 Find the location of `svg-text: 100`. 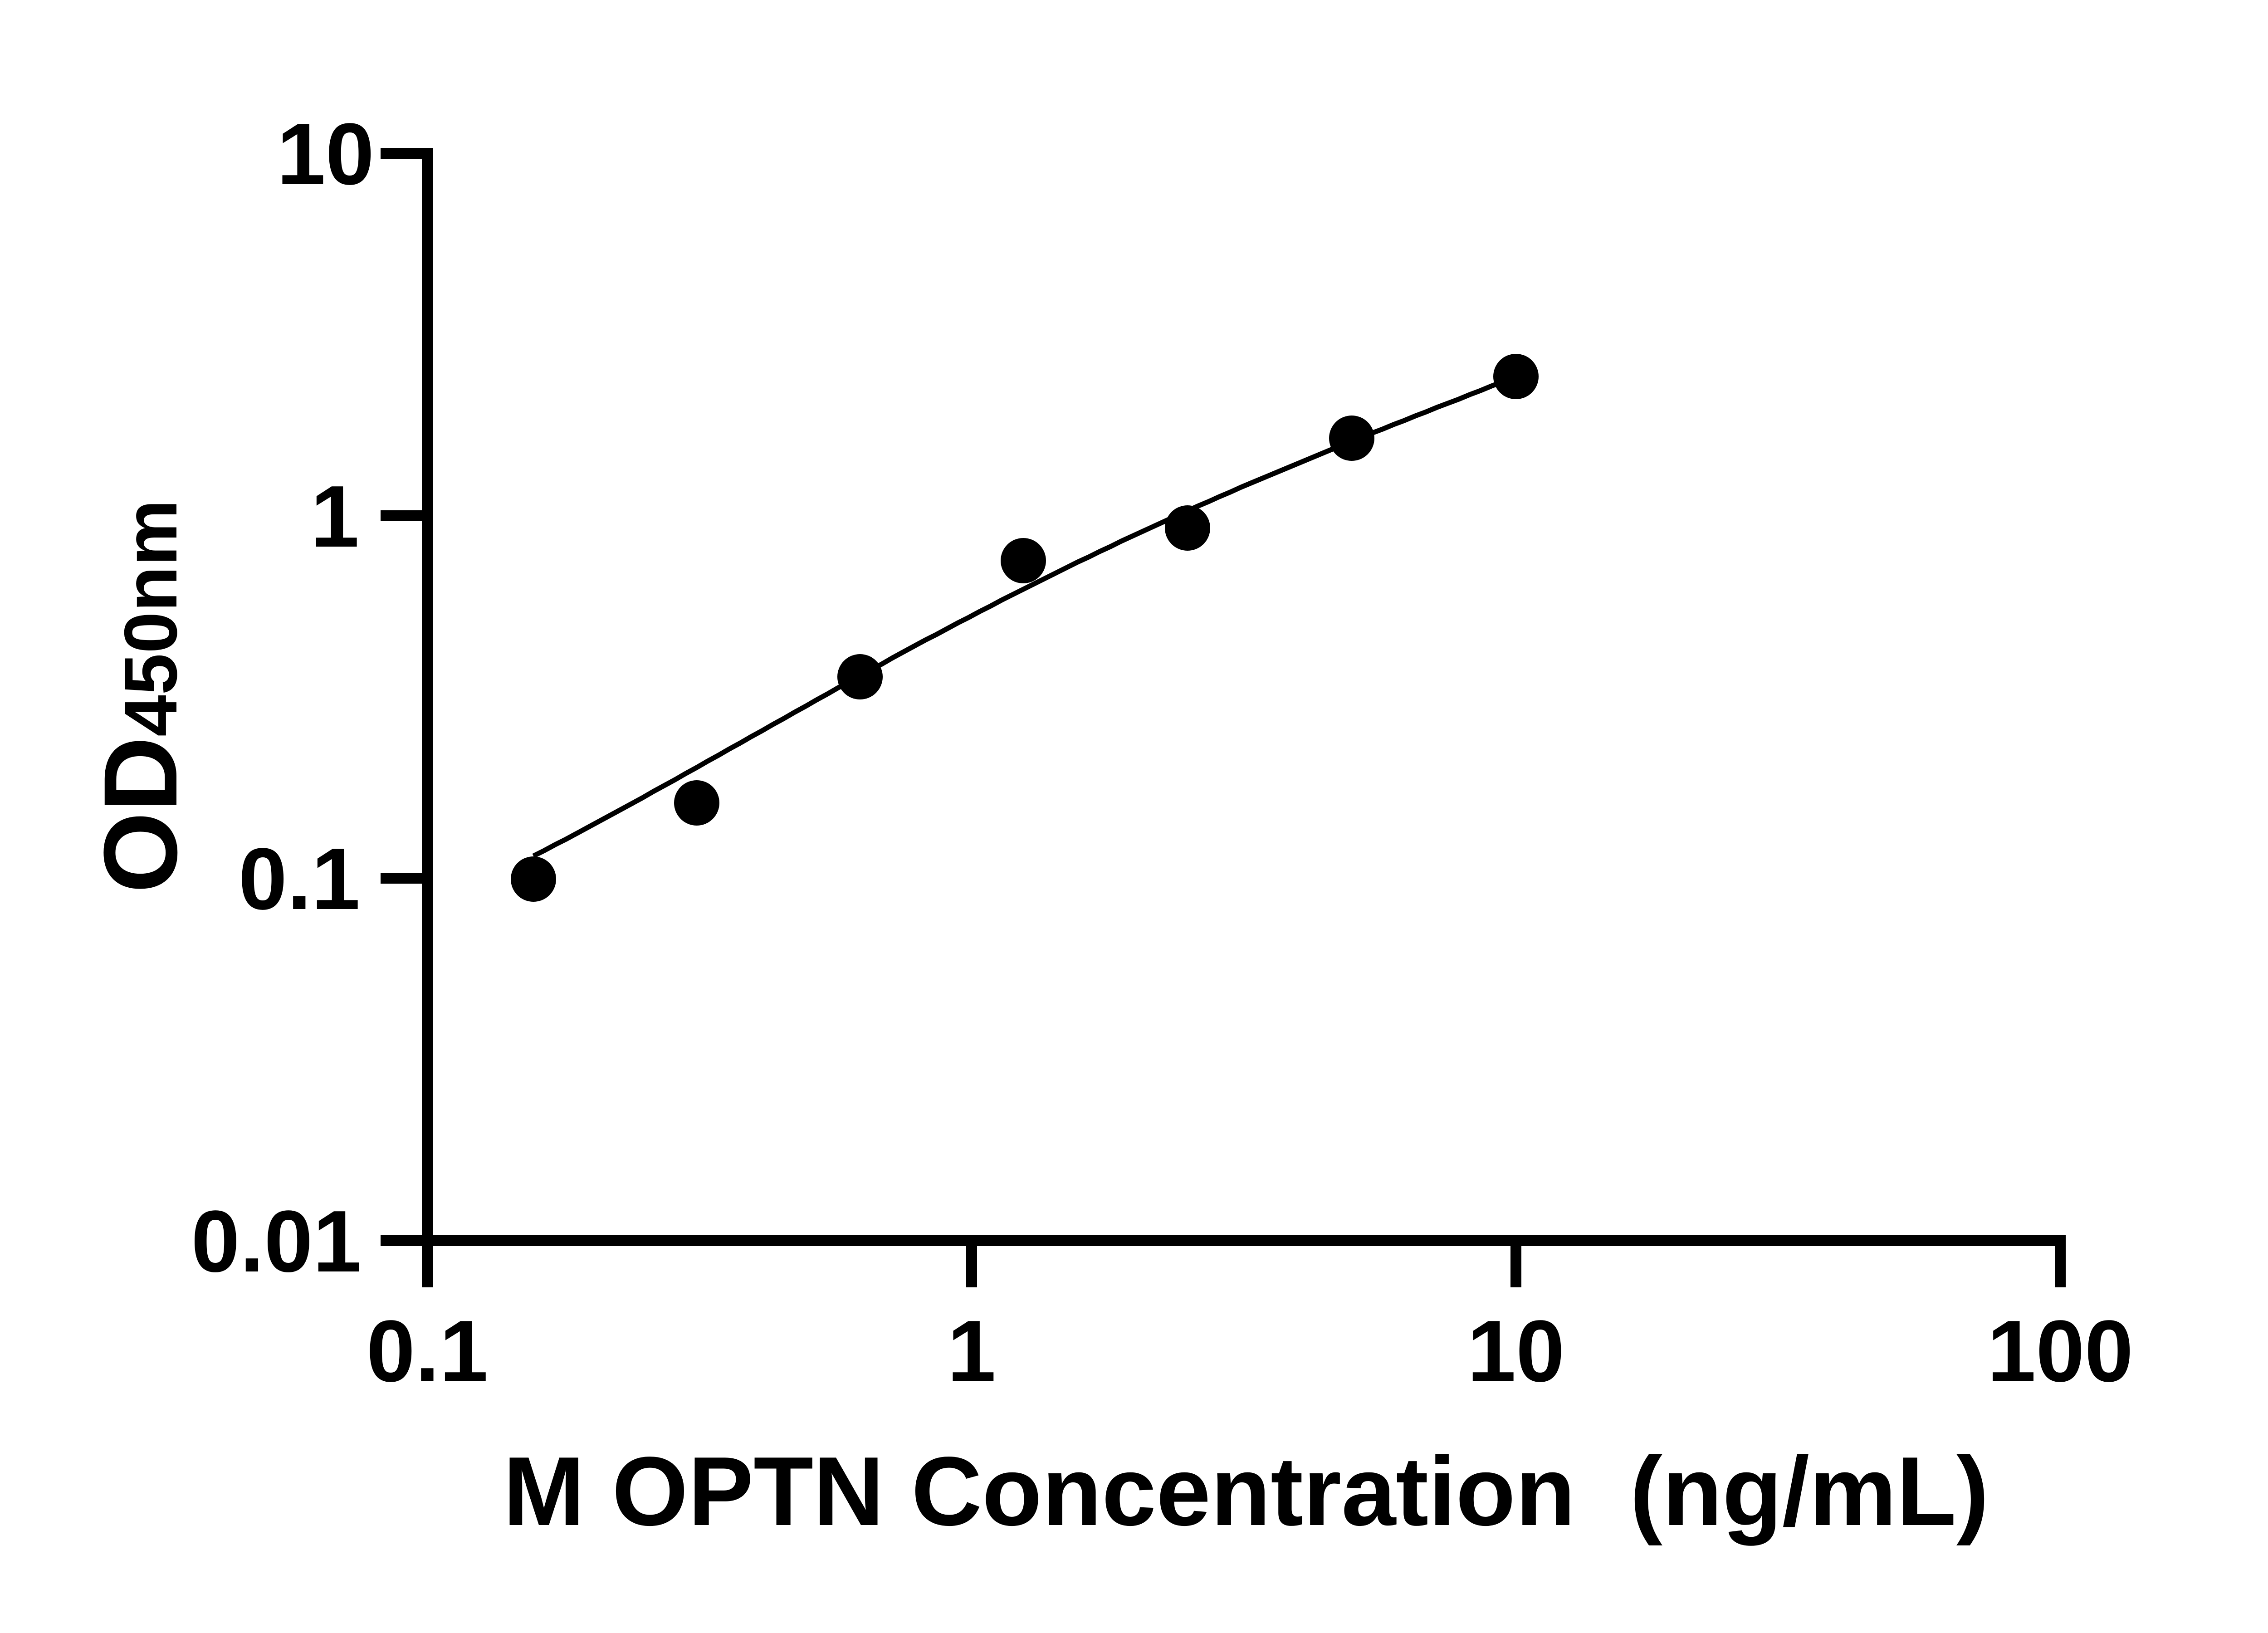

svg-text: 100 is located at coordinates (2060, 1351).